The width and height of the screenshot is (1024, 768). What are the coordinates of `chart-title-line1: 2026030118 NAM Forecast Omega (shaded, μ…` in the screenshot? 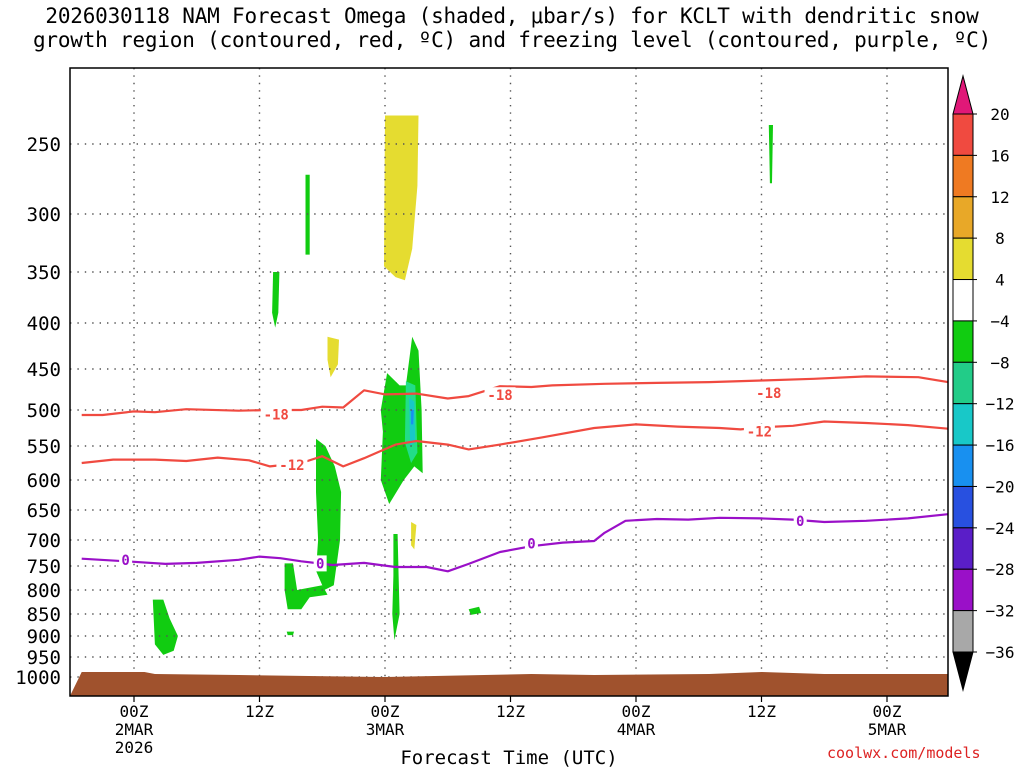 It's located at (512, 16).